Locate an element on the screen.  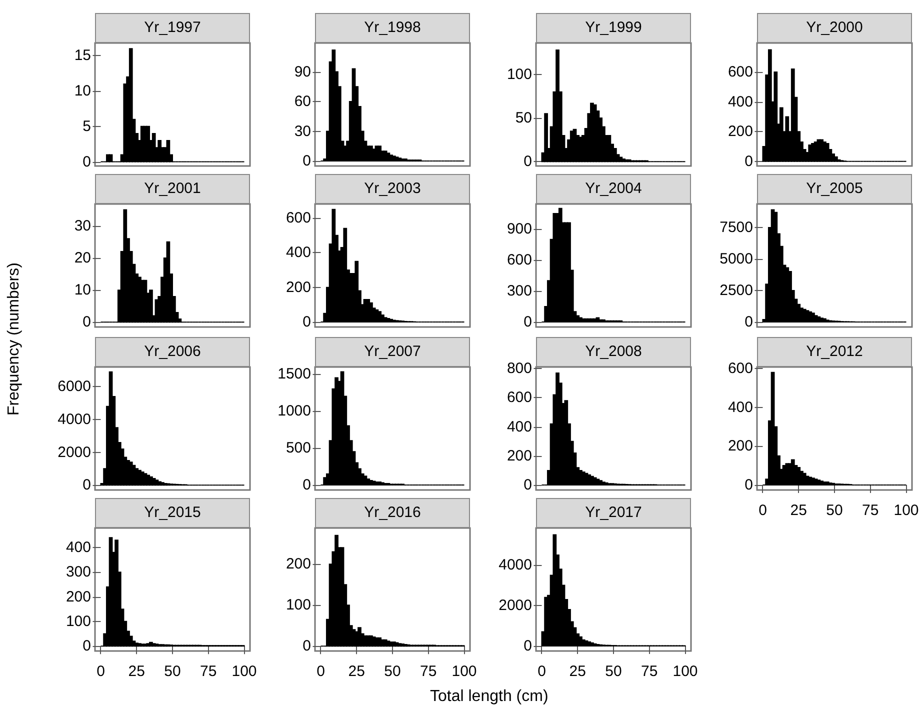
chart-title: Yr_2015 is located at coordinates (172, 513).